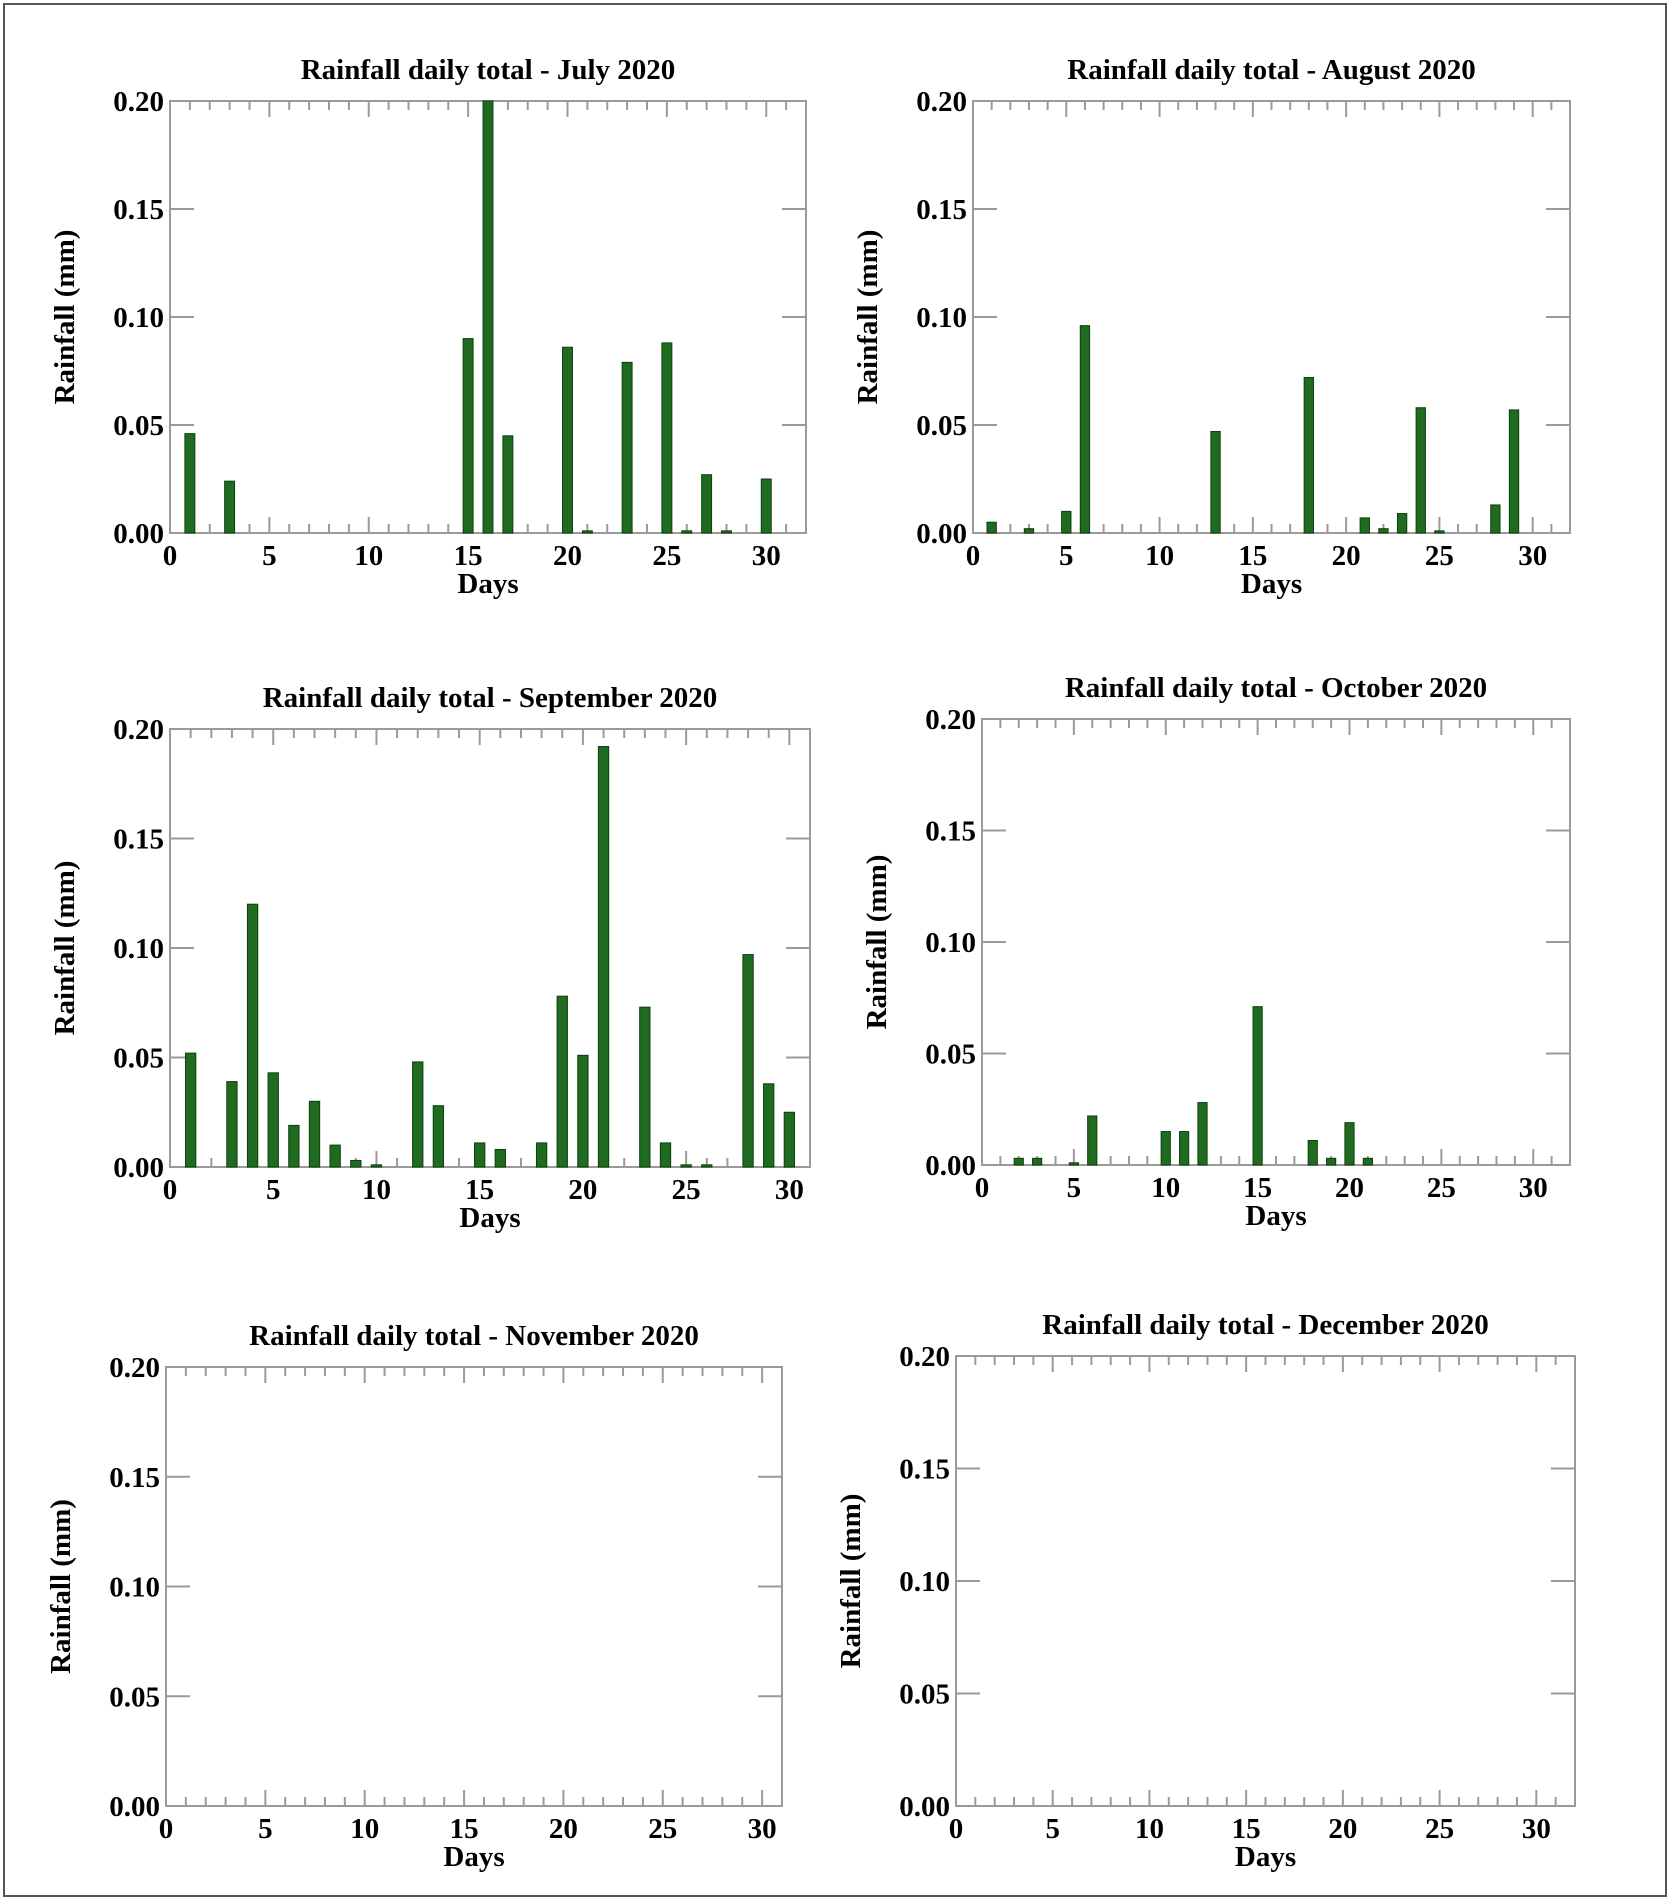  What do you see at coordinates (941, 534) in the screenshot?
I see `chart-2-y-tick-label: 0.00` at bounding box center [941, 534].